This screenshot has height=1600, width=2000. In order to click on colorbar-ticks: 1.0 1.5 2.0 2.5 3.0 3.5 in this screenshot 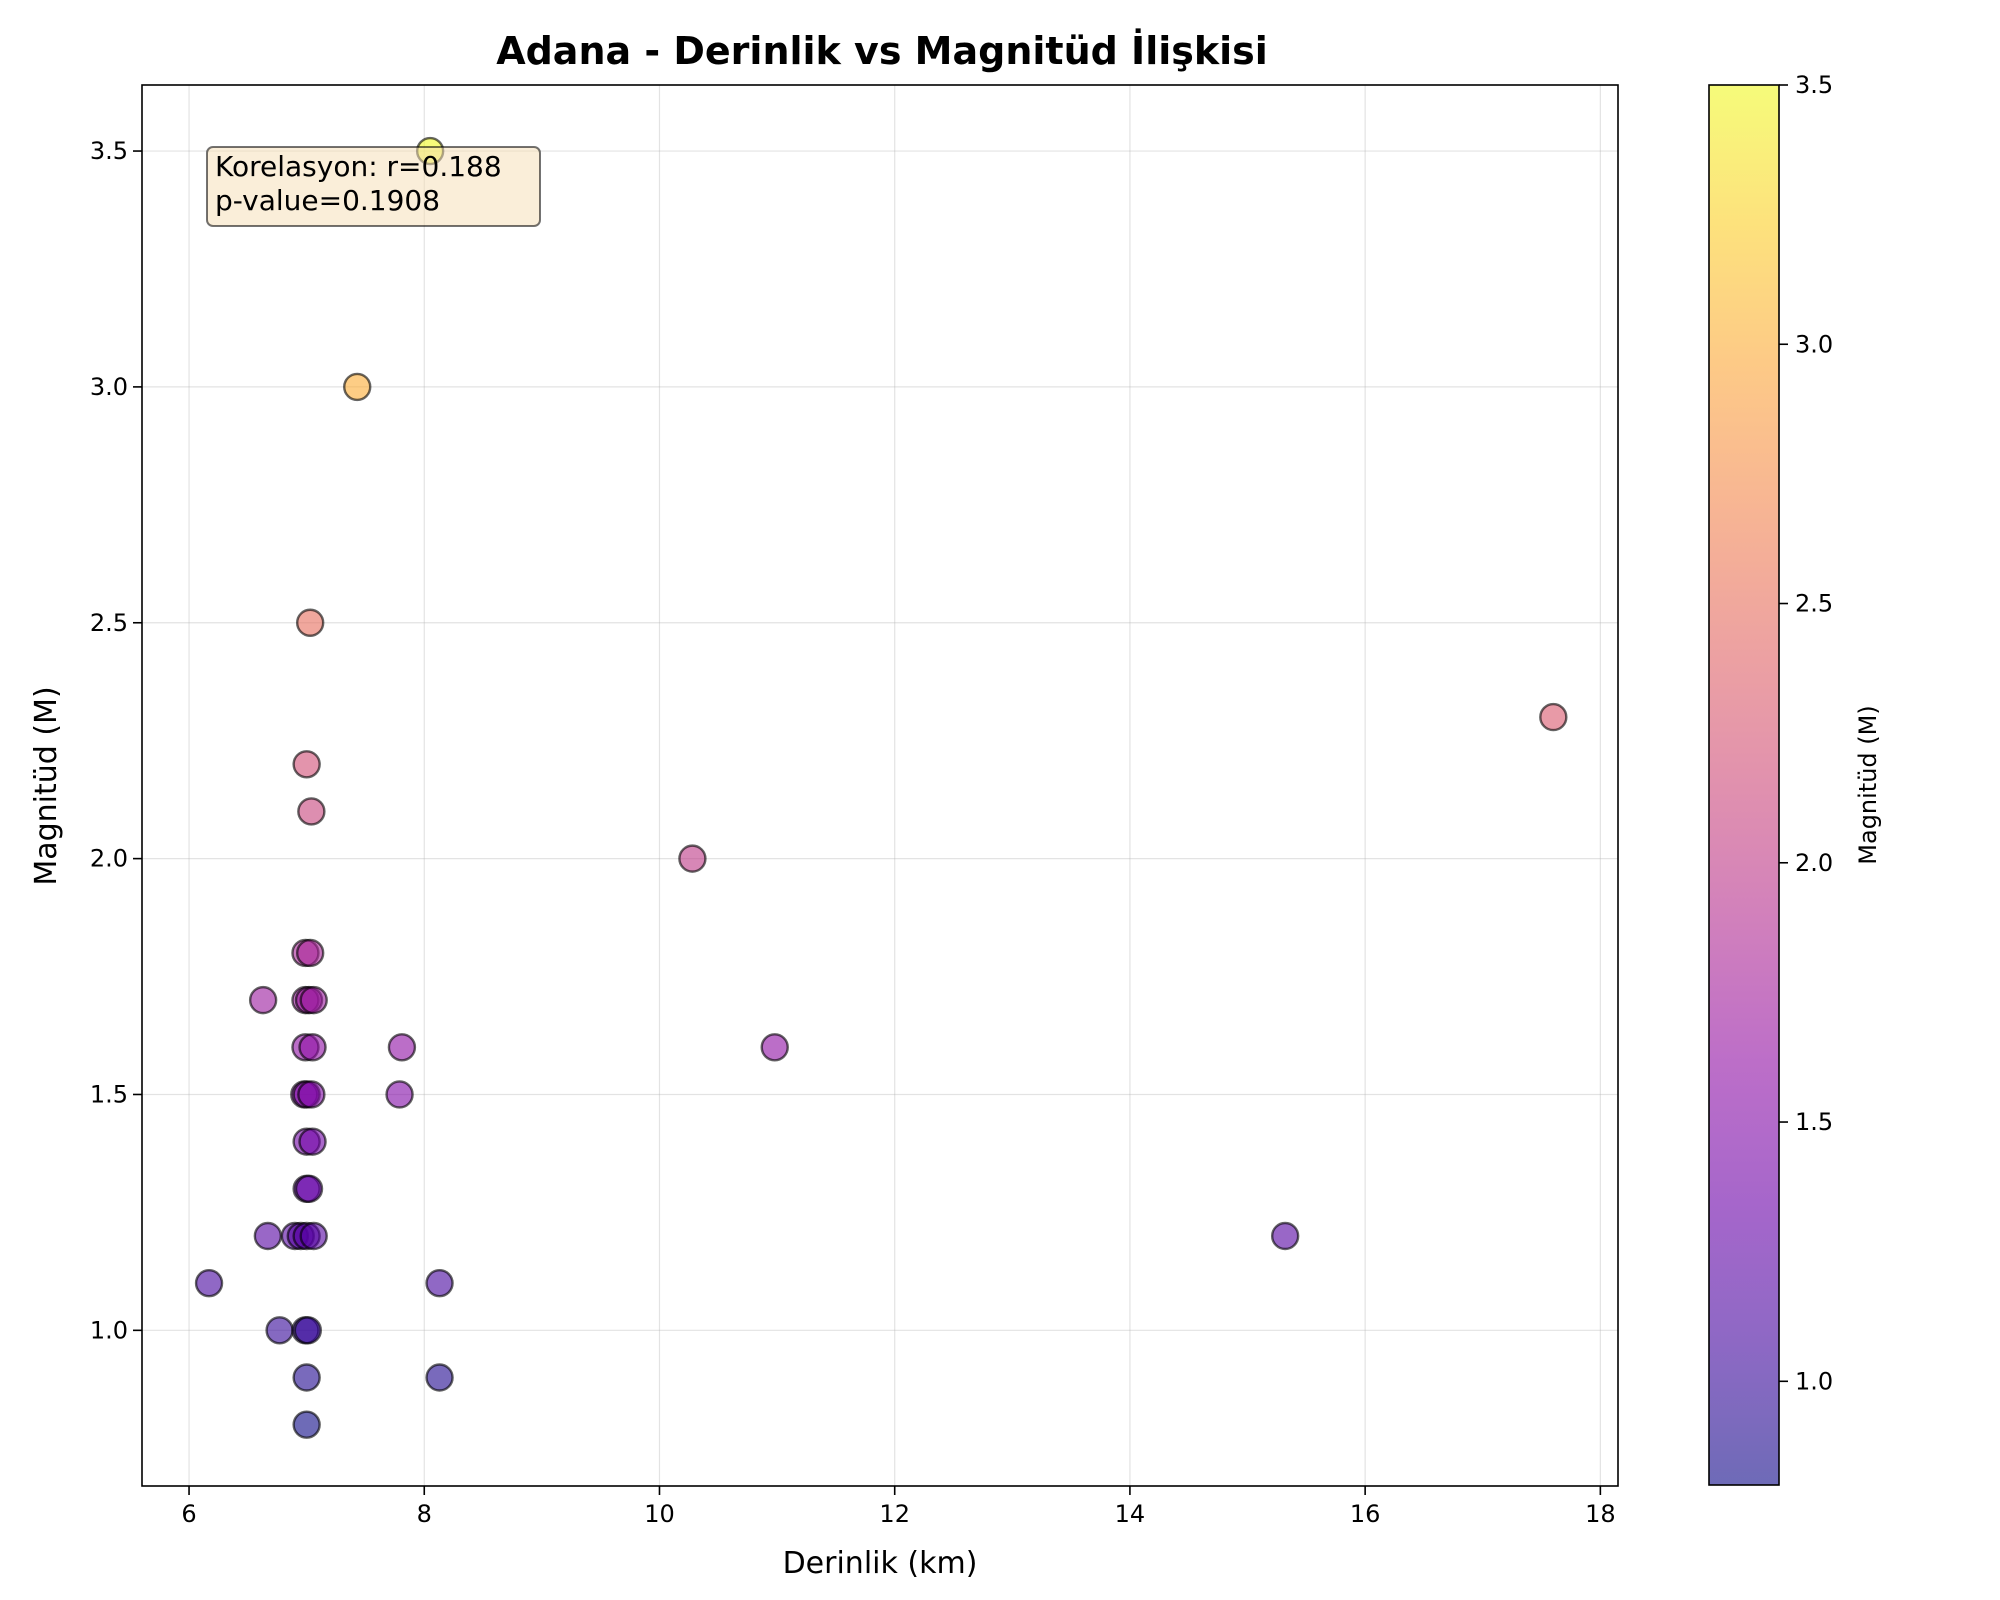, I will do `click(1806, 733)`.